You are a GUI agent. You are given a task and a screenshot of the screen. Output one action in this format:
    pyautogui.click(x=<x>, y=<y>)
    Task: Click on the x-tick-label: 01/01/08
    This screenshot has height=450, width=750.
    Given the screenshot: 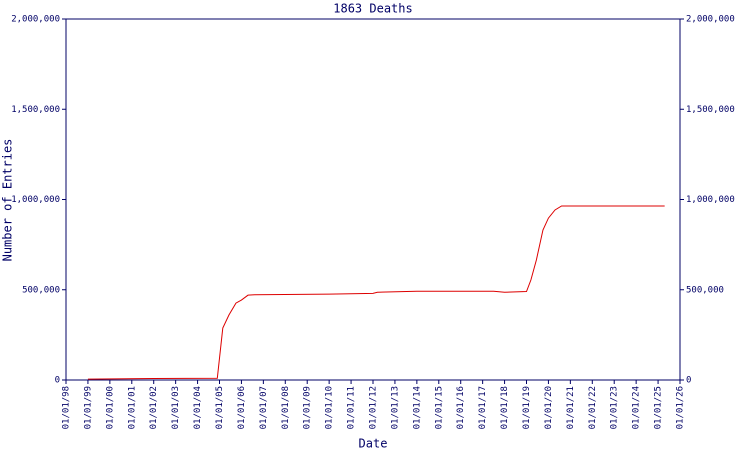 What is the action you would take?
    pyautogui.click(x=286, y=407)
    